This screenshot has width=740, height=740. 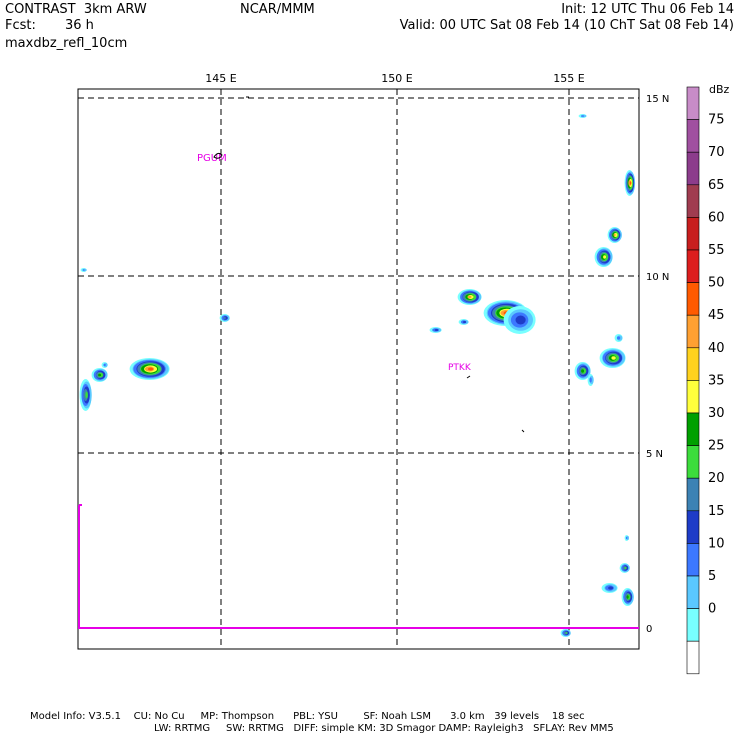 I want to click on lat-label-5n: 5 N, so click(x=654, y=454).